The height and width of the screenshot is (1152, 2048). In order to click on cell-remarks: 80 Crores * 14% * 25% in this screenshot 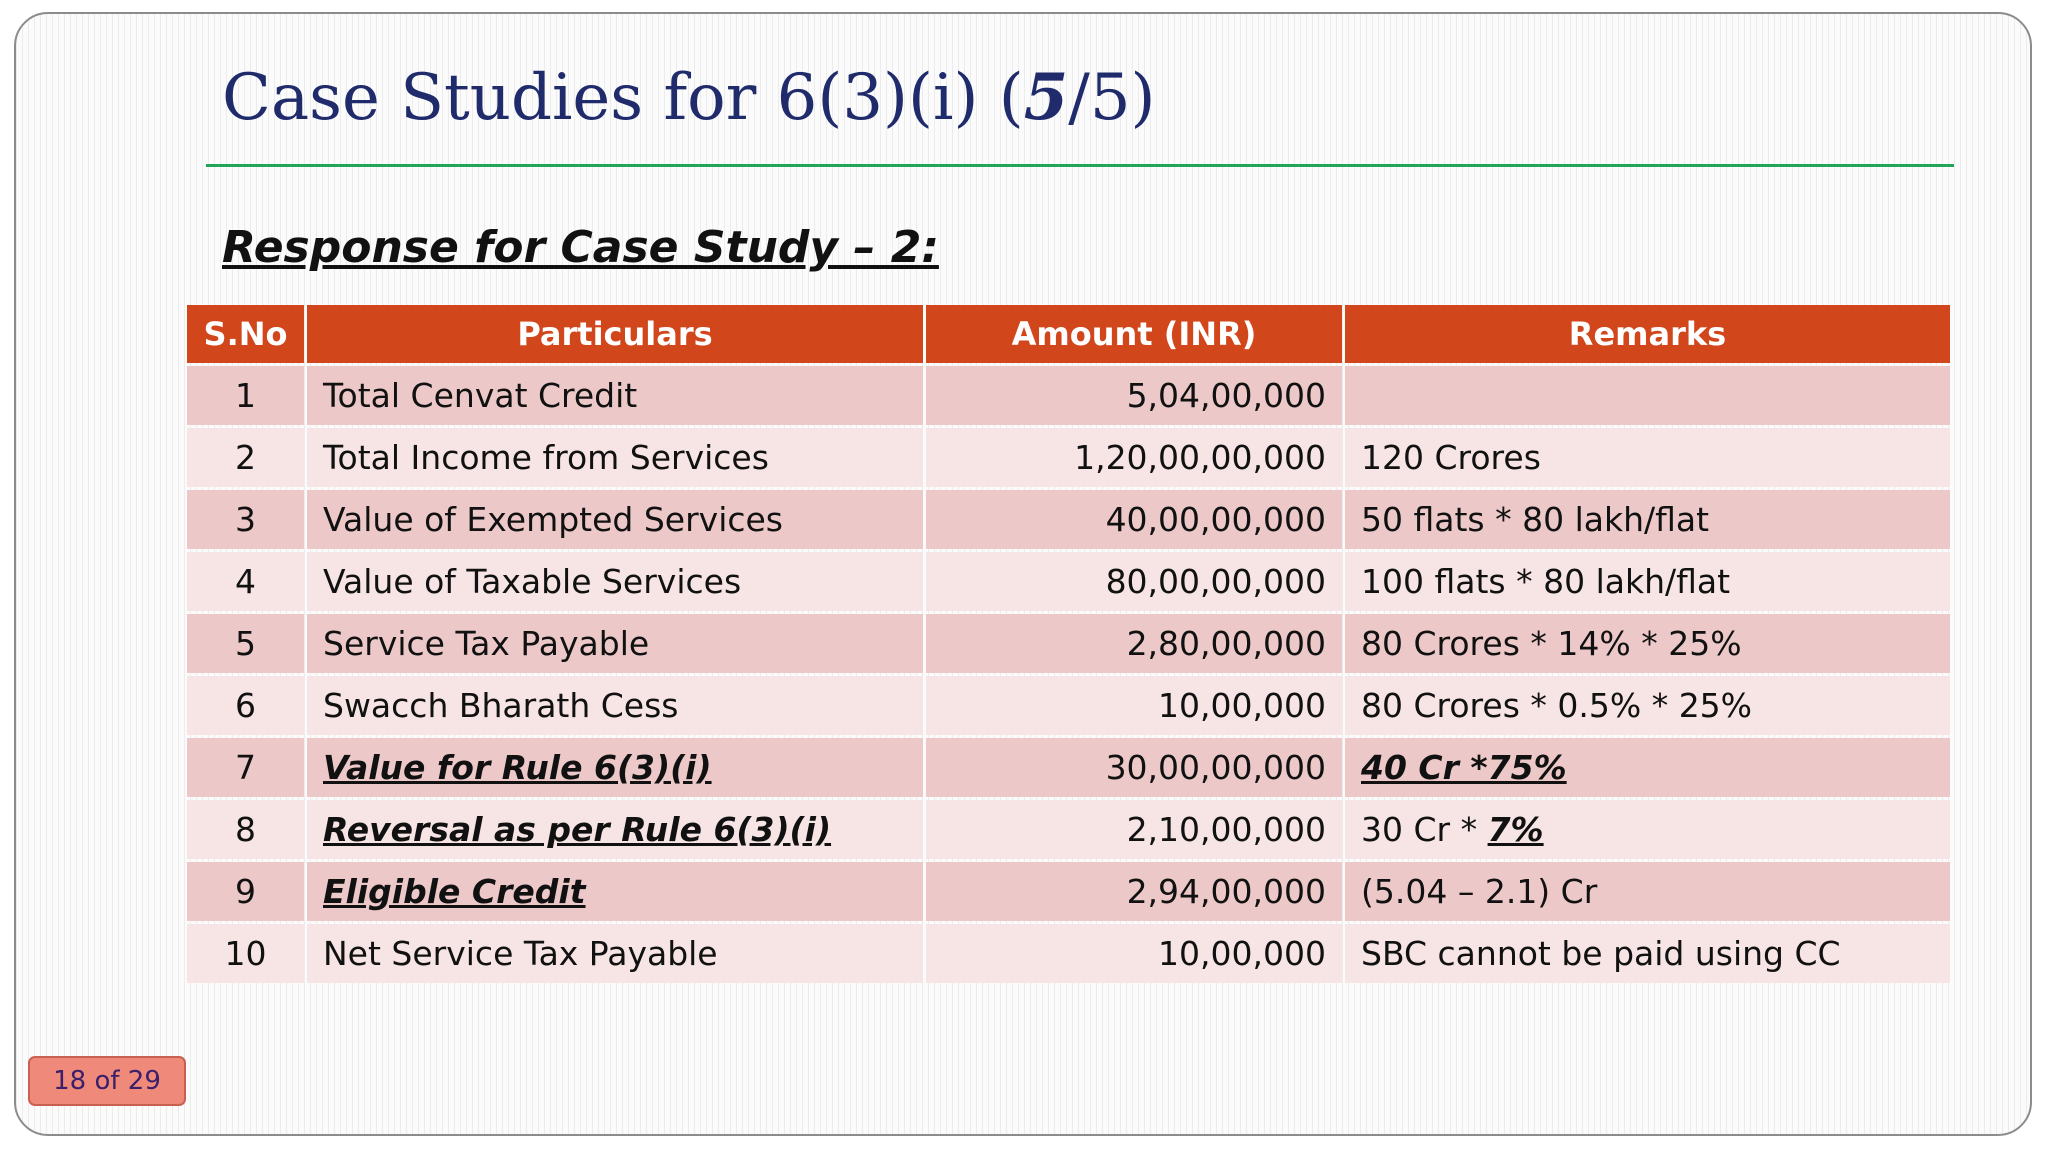, I will do `click(1647, 643)`.